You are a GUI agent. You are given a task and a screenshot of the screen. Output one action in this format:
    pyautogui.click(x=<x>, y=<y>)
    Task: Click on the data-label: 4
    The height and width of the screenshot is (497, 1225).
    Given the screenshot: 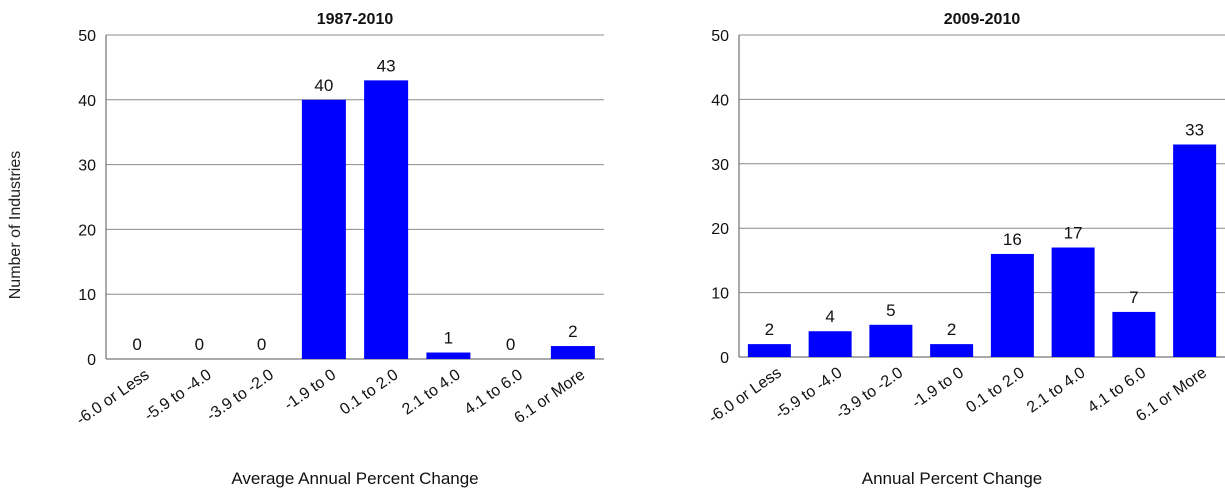 What is the action you would take?
    pyautogui.click(x=829, y=316)
    